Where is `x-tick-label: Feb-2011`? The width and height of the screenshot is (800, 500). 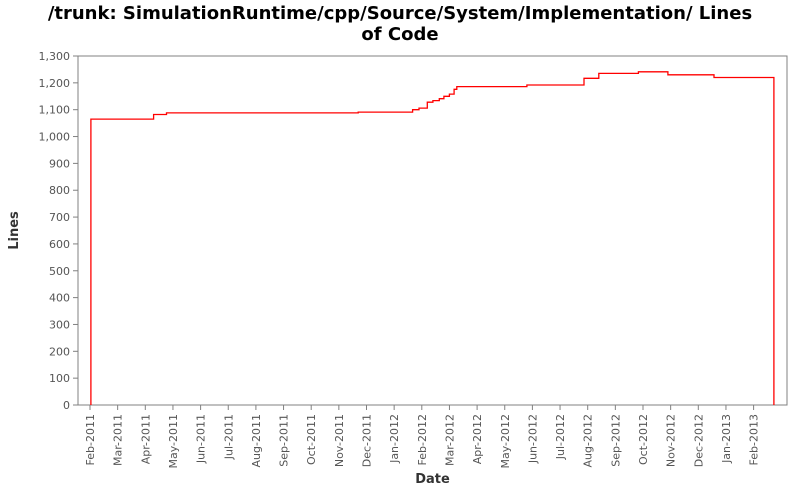 x-tick-label: Feb-2011 is located at coordinates (90, 439).